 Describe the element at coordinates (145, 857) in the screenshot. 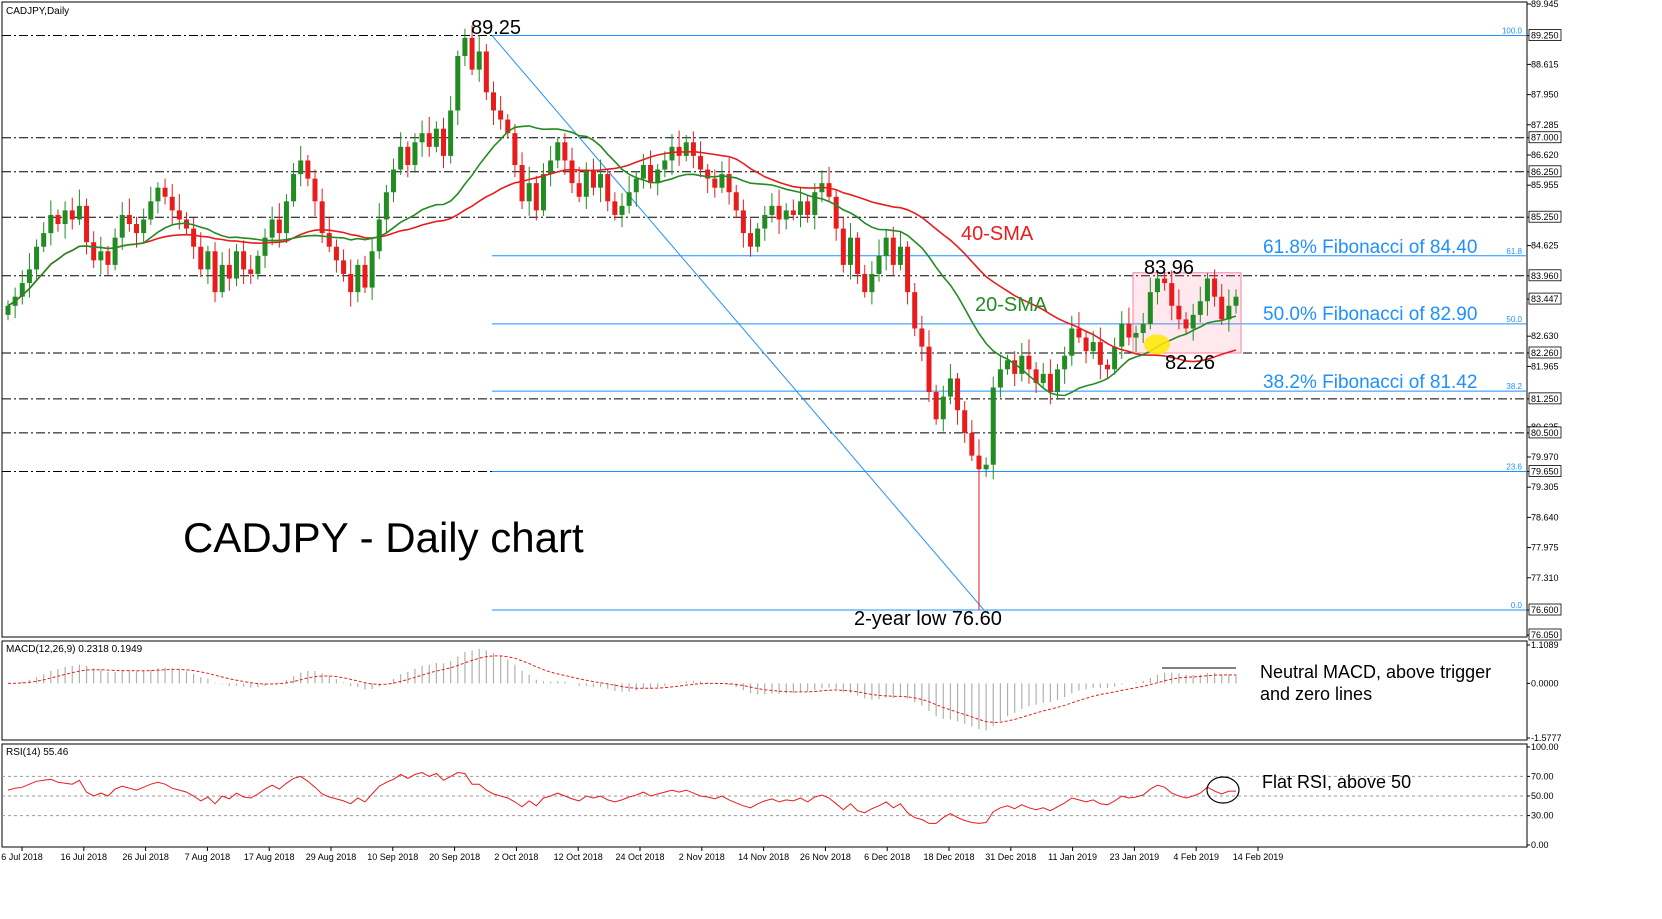

I see `date-tick-label: 26 Jul 2018` at that location.